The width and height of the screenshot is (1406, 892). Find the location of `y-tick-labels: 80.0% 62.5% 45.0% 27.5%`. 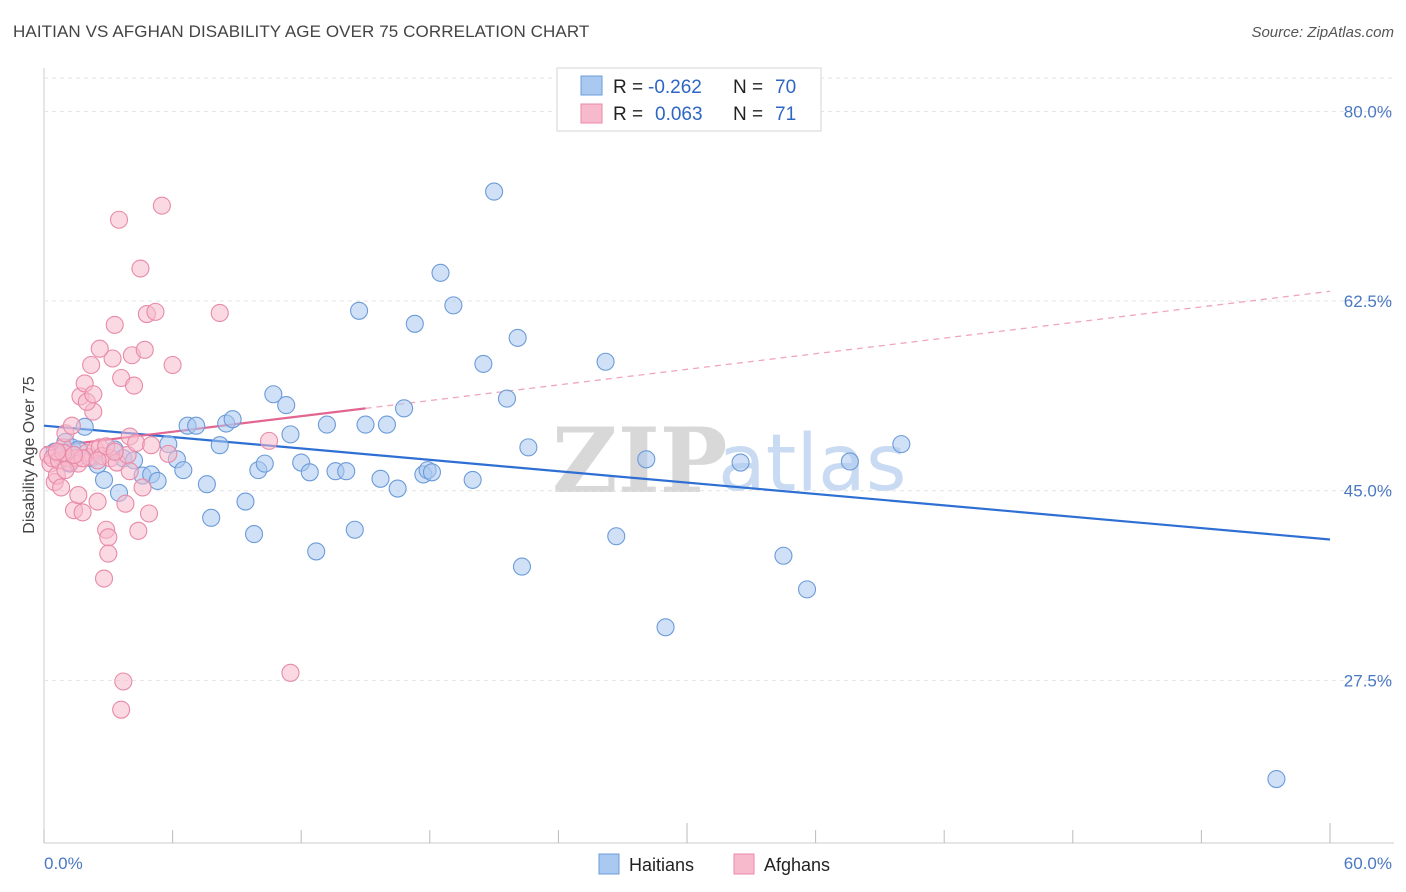

y-tick-labels: 80.0% 62.5% 45.0% 27.5% is located at coordinates (1368, 396).